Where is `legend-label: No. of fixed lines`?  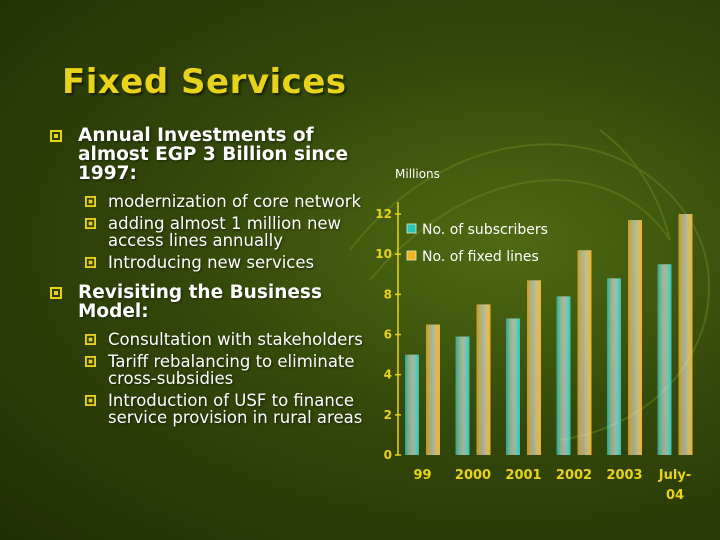 legend-label: No. of fixed lines is located at coordinates (480, 257).